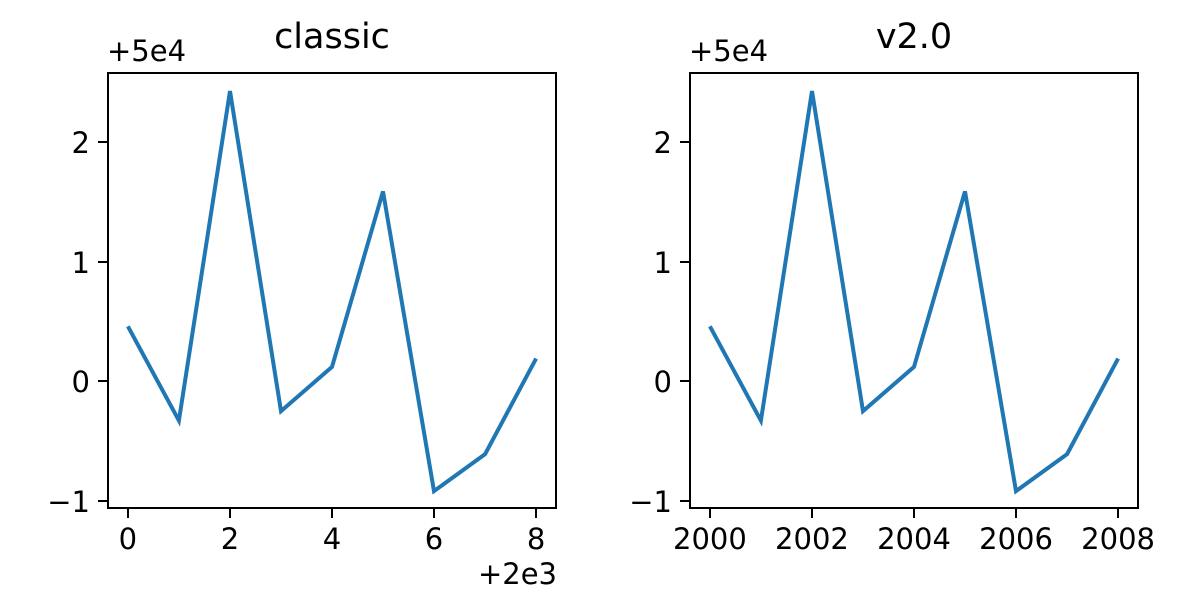  Describe the element at coordinates (332, 539) in the screenshot. I see `x-tick-label: 4` at that location.